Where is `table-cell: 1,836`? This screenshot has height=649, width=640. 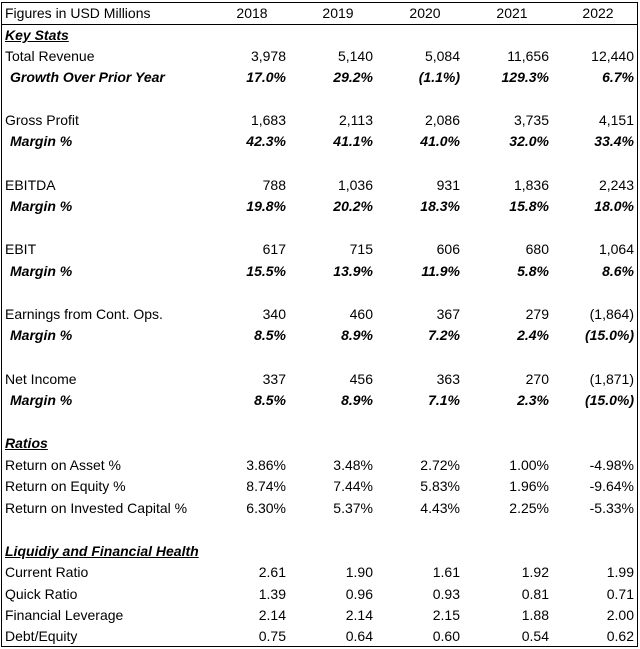 table-cell: 1,836 is located at coordinates (531, 185).